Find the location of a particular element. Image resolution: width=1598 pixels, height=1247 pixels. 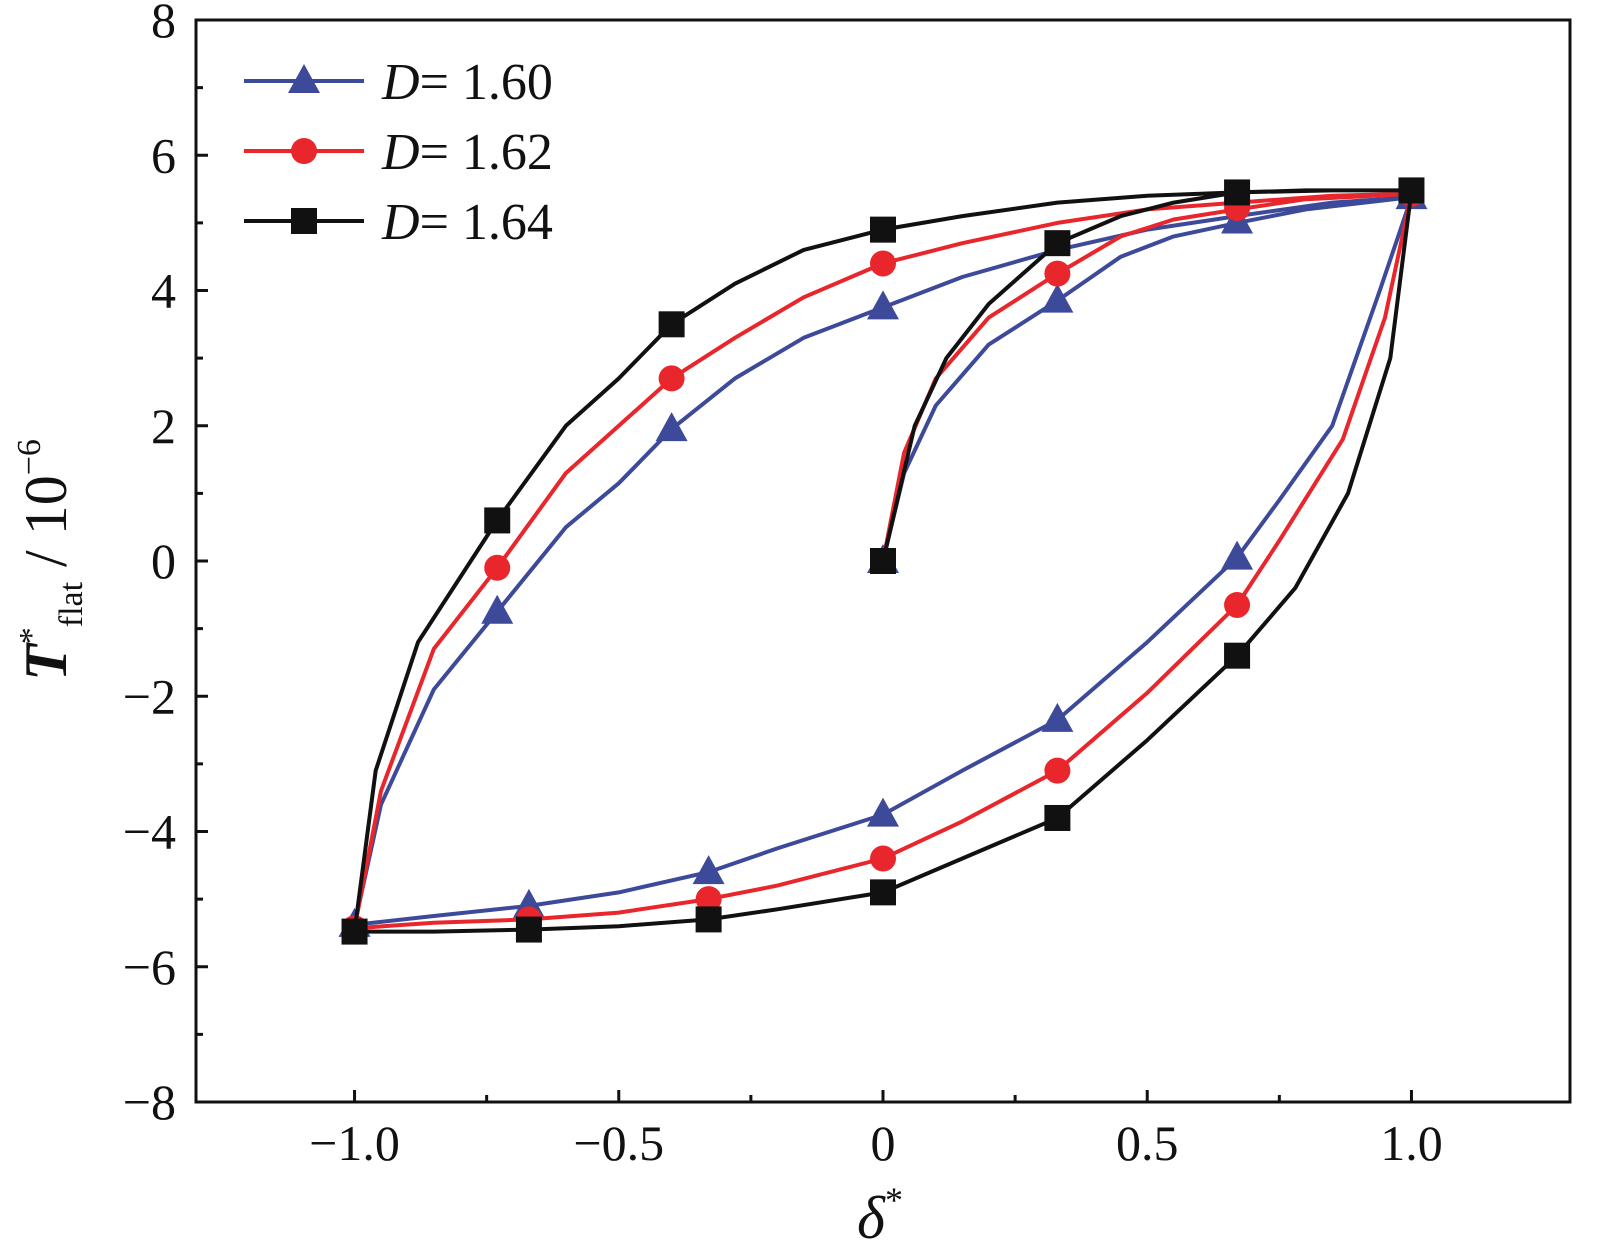

legend: D= 1.60D= 1.62D= 1.64 is located at coordinates (398, 152).